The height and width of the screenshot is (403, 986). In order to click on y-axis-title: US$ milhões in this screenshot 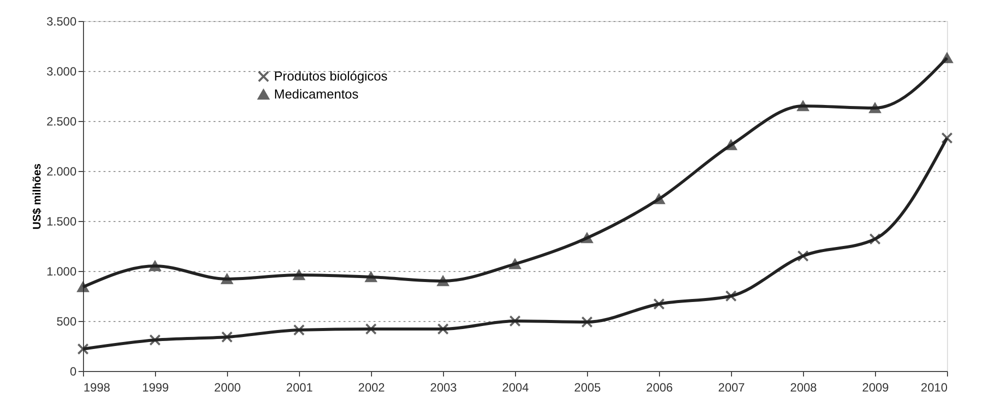, I will do `click(37, 196)`.